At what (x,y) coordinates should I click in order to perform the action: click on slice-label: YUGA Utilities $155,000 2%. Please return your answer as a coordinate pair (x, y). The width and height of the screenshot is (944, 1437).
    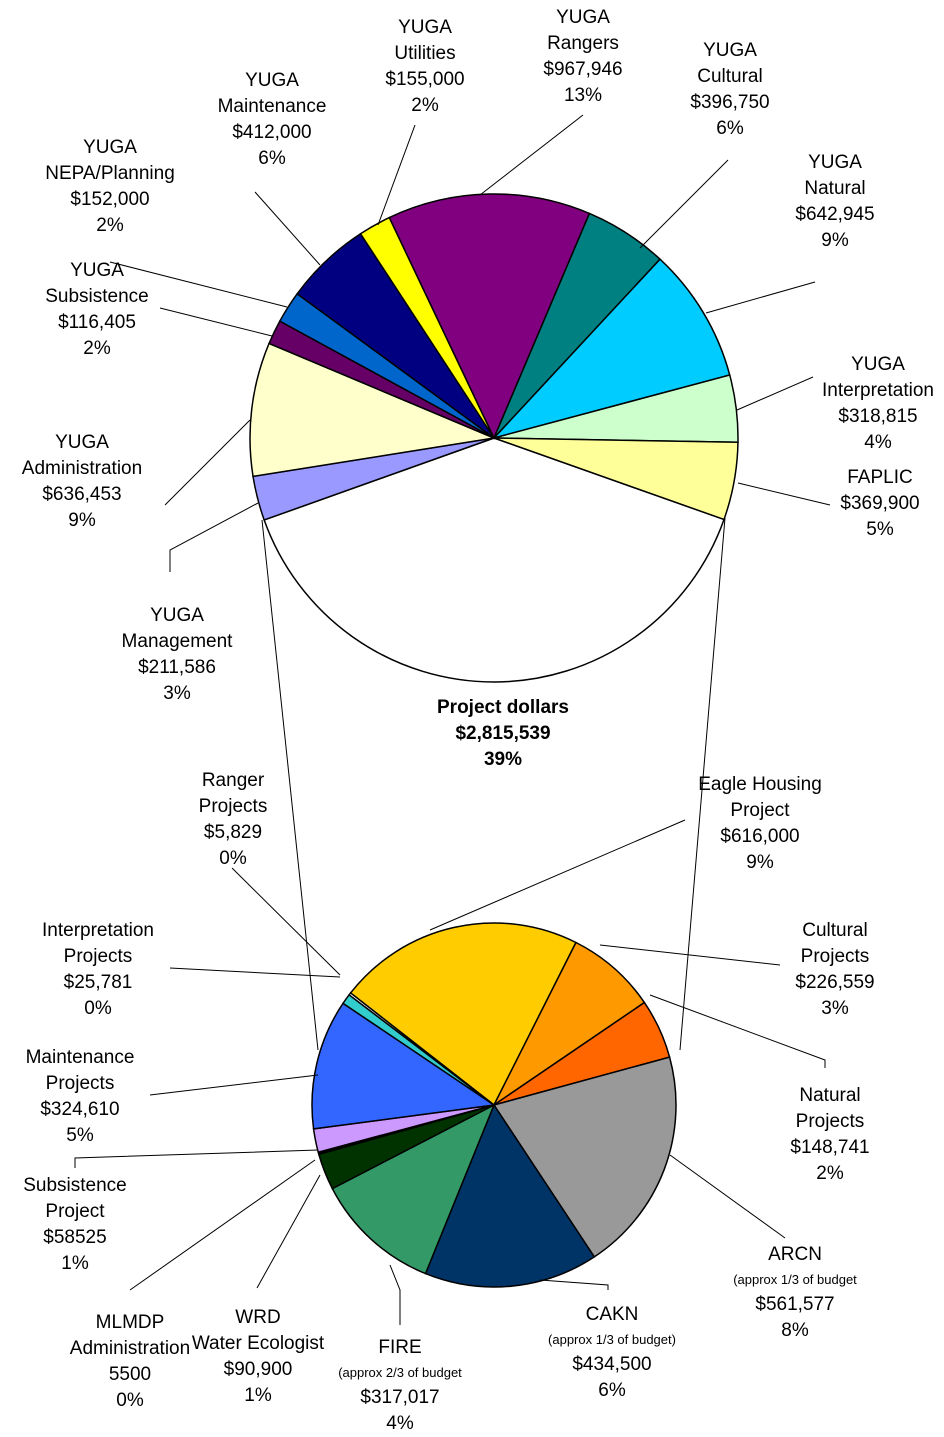
    Looking at the image, I should click on (424, 67).